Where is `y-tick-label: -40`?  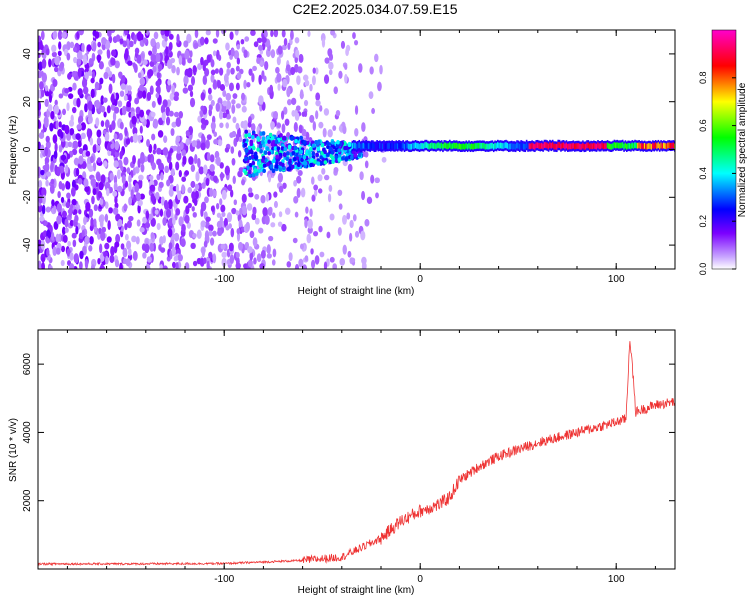
y-tick-label: -40 is located at coordinates (27, 244).